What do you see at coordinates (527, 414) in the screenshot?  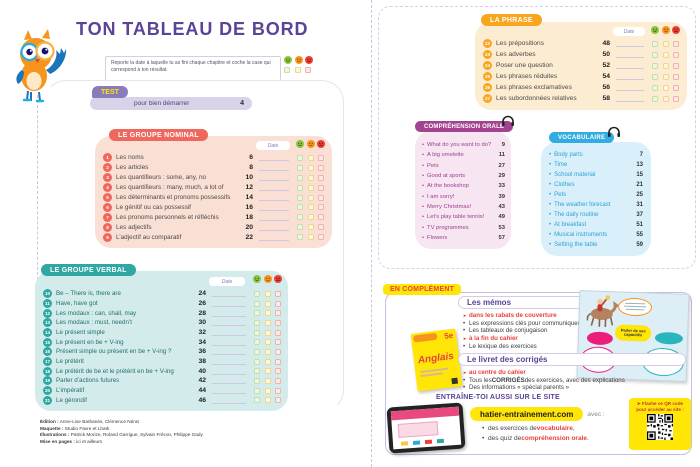 I see `website-url: hatier-entrainement.com` at bounding box center [527, 414].